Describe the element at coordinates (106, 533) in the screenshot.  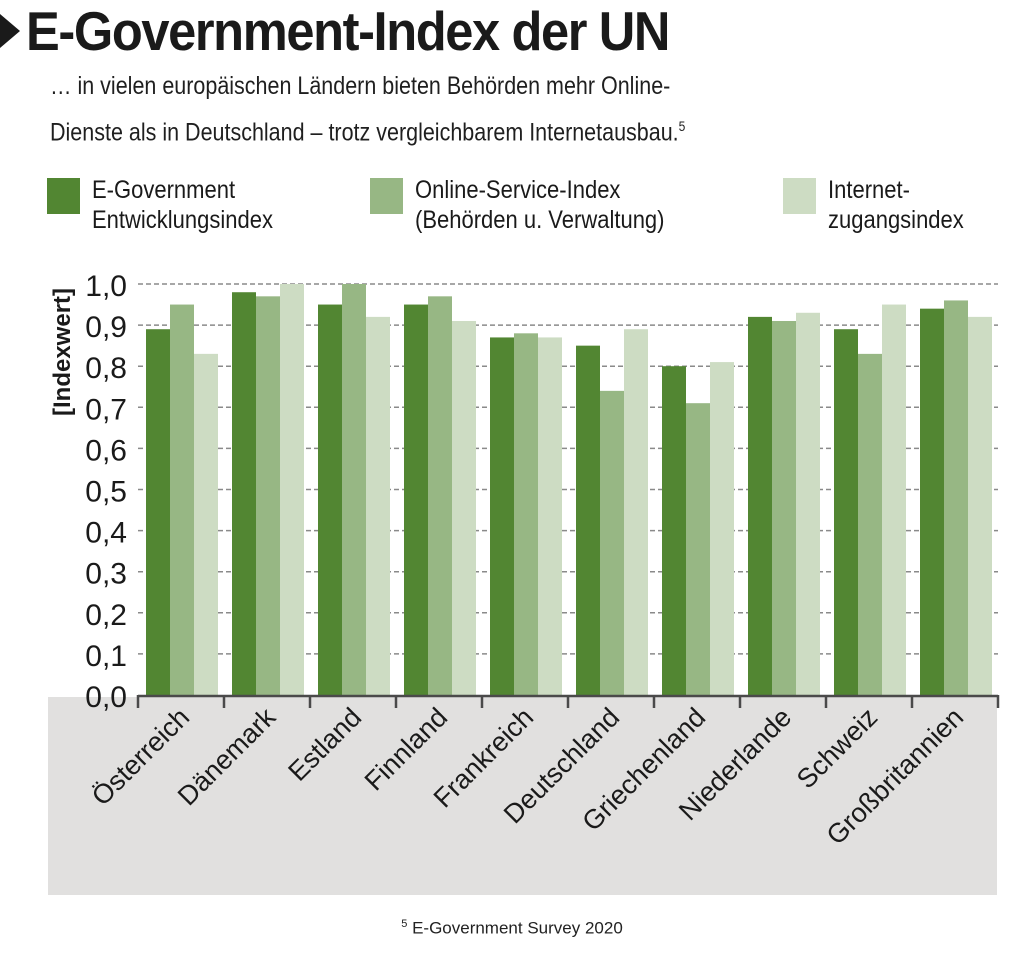
I see `y-tick-label: 0,4` at that location.